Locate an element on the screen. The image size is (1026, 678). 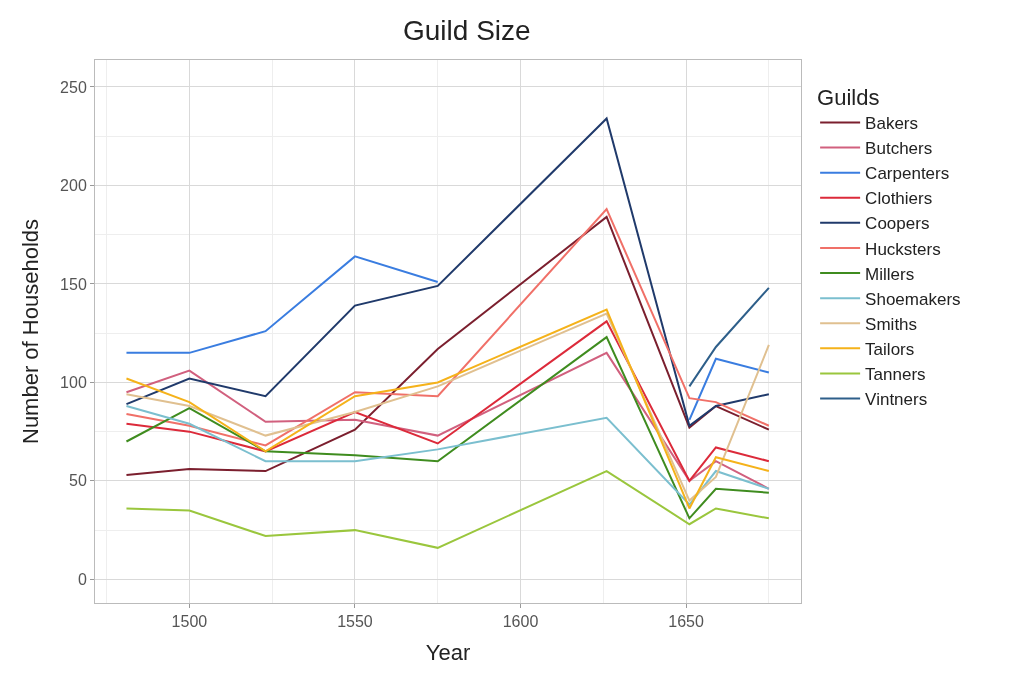
legend-label: Bakers is located at coordinates (892, 124).